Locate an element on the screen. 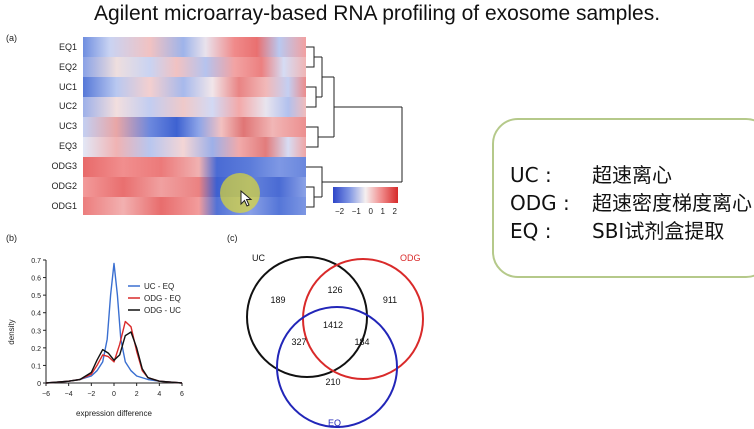 Image resolution: width=754 pixels, height=429 pixels. x-tick-label: 6 is located at coordinates (182, 394).